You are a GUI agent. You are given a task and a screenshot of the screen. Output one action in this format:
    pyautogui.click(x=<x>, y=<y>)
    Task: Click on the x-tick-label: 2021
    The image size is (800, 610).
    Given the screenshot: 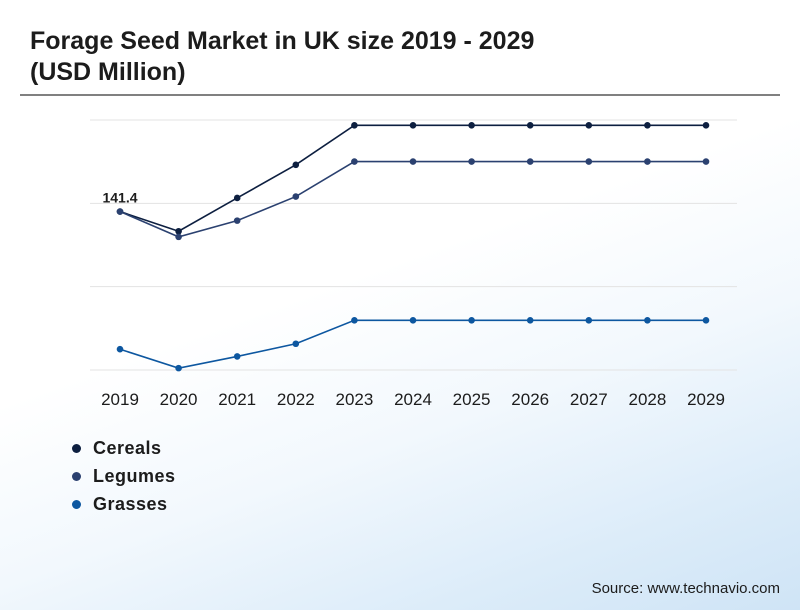 What is the action you would take?
    pyautogui.click(x=237, y=399)
    